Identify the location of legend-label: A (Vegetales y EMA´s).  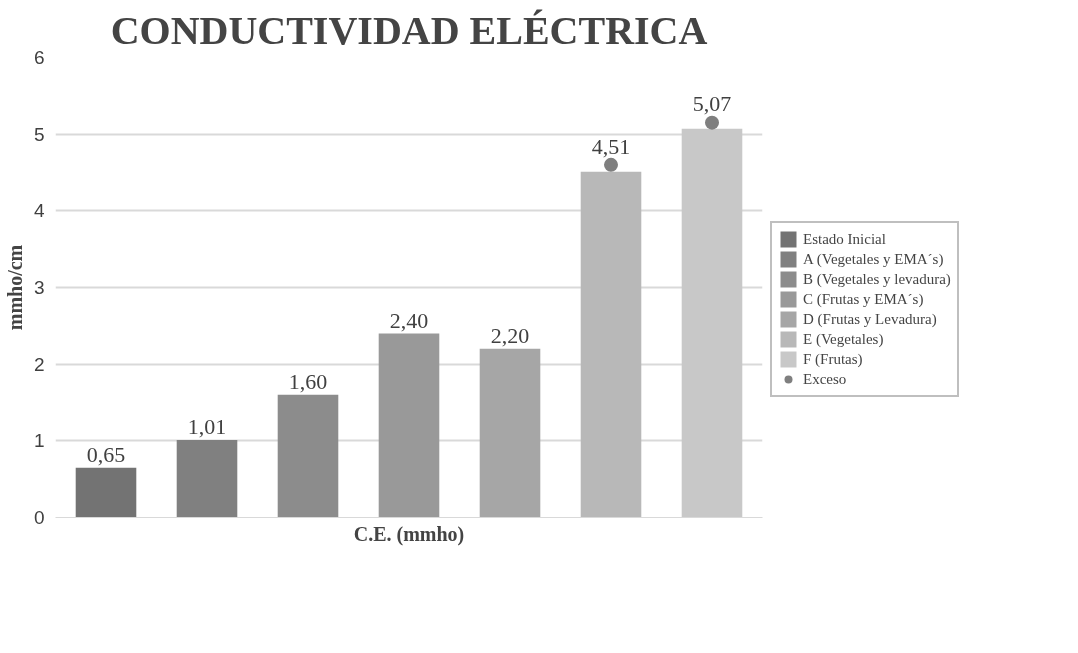
(873, 259).